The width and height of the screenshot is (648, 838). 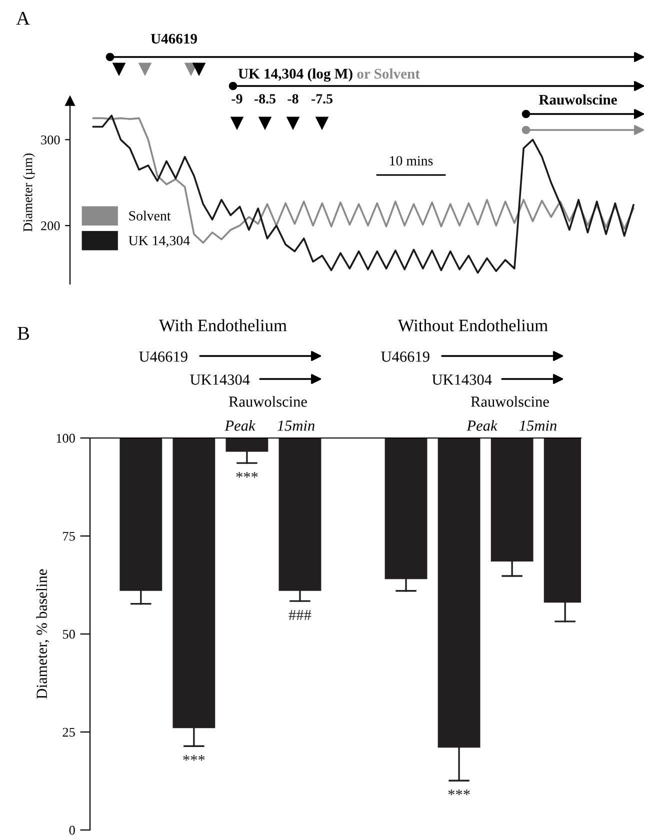 I want to click on y-tick-label: 50, so click(x=68, y=634).